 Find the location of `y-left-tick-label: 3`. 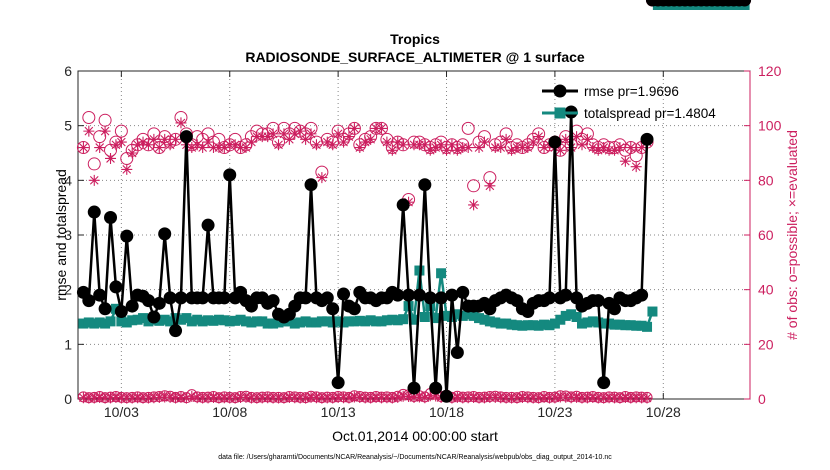

y-left-tick-label: 3 is located at coordinates (68, 235).